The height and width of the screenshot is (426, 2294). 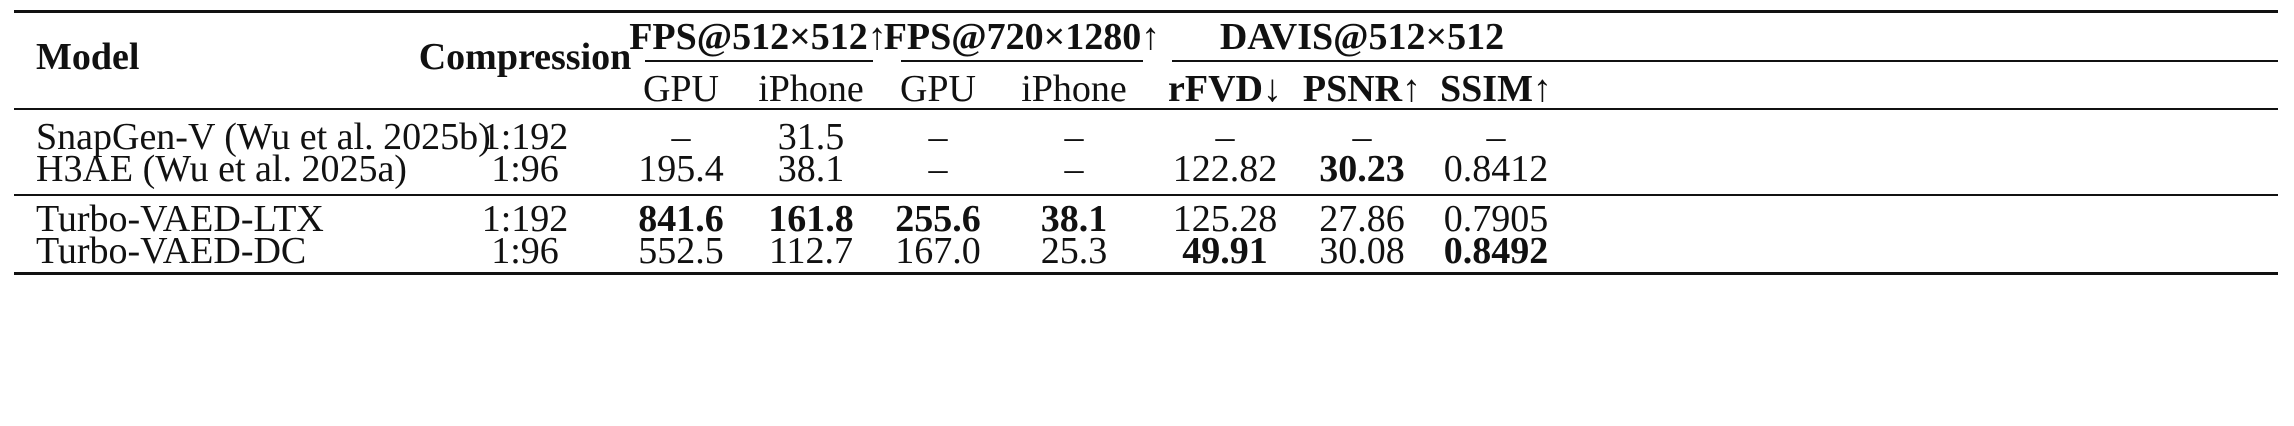 I want to click on group-separator-rule, so click(x=1146, y=195).